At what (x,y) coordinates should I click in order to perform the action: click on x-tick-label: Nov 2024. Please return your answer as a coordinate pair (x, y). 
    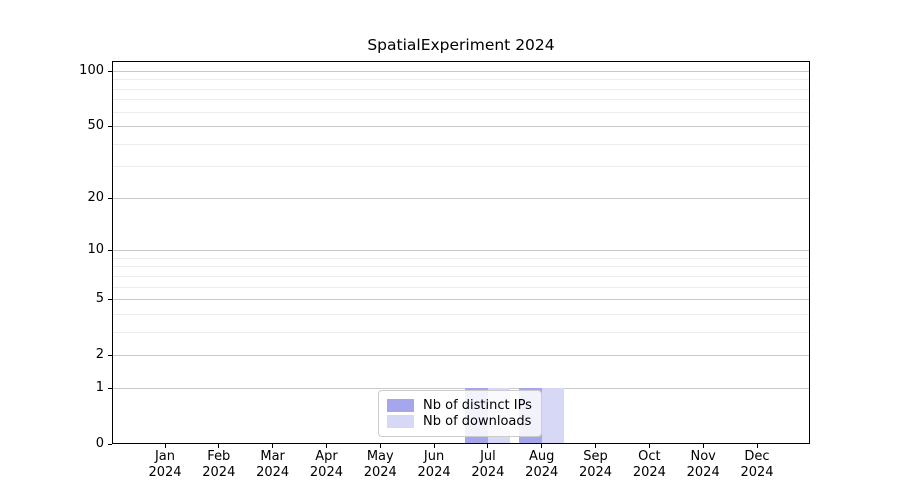
    Looking at the image, I should click on (703, 464).